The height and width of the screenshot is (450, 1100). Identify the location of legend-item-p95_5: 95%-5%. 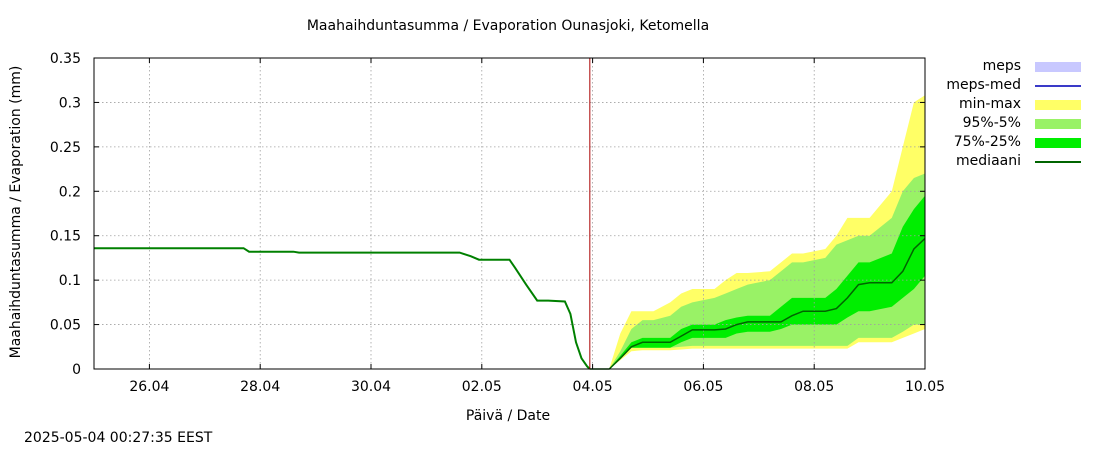
(1010, 124).